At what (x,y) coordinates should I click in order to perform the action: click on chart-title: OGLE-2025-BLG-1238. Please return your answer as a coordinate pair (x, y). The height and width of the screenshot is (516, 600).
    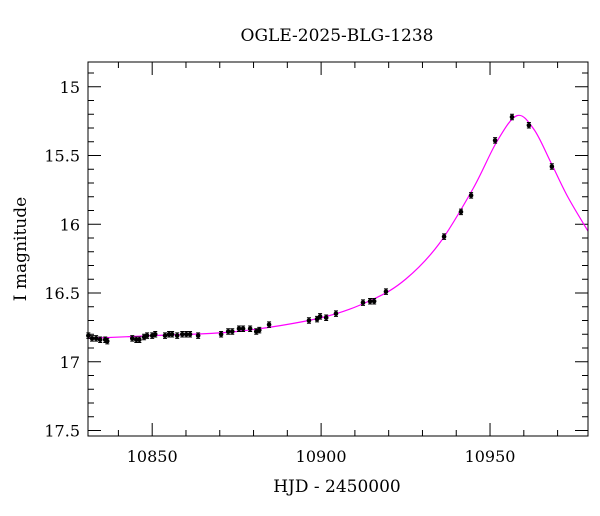
    Looking at the image, I should click on (337, 36).